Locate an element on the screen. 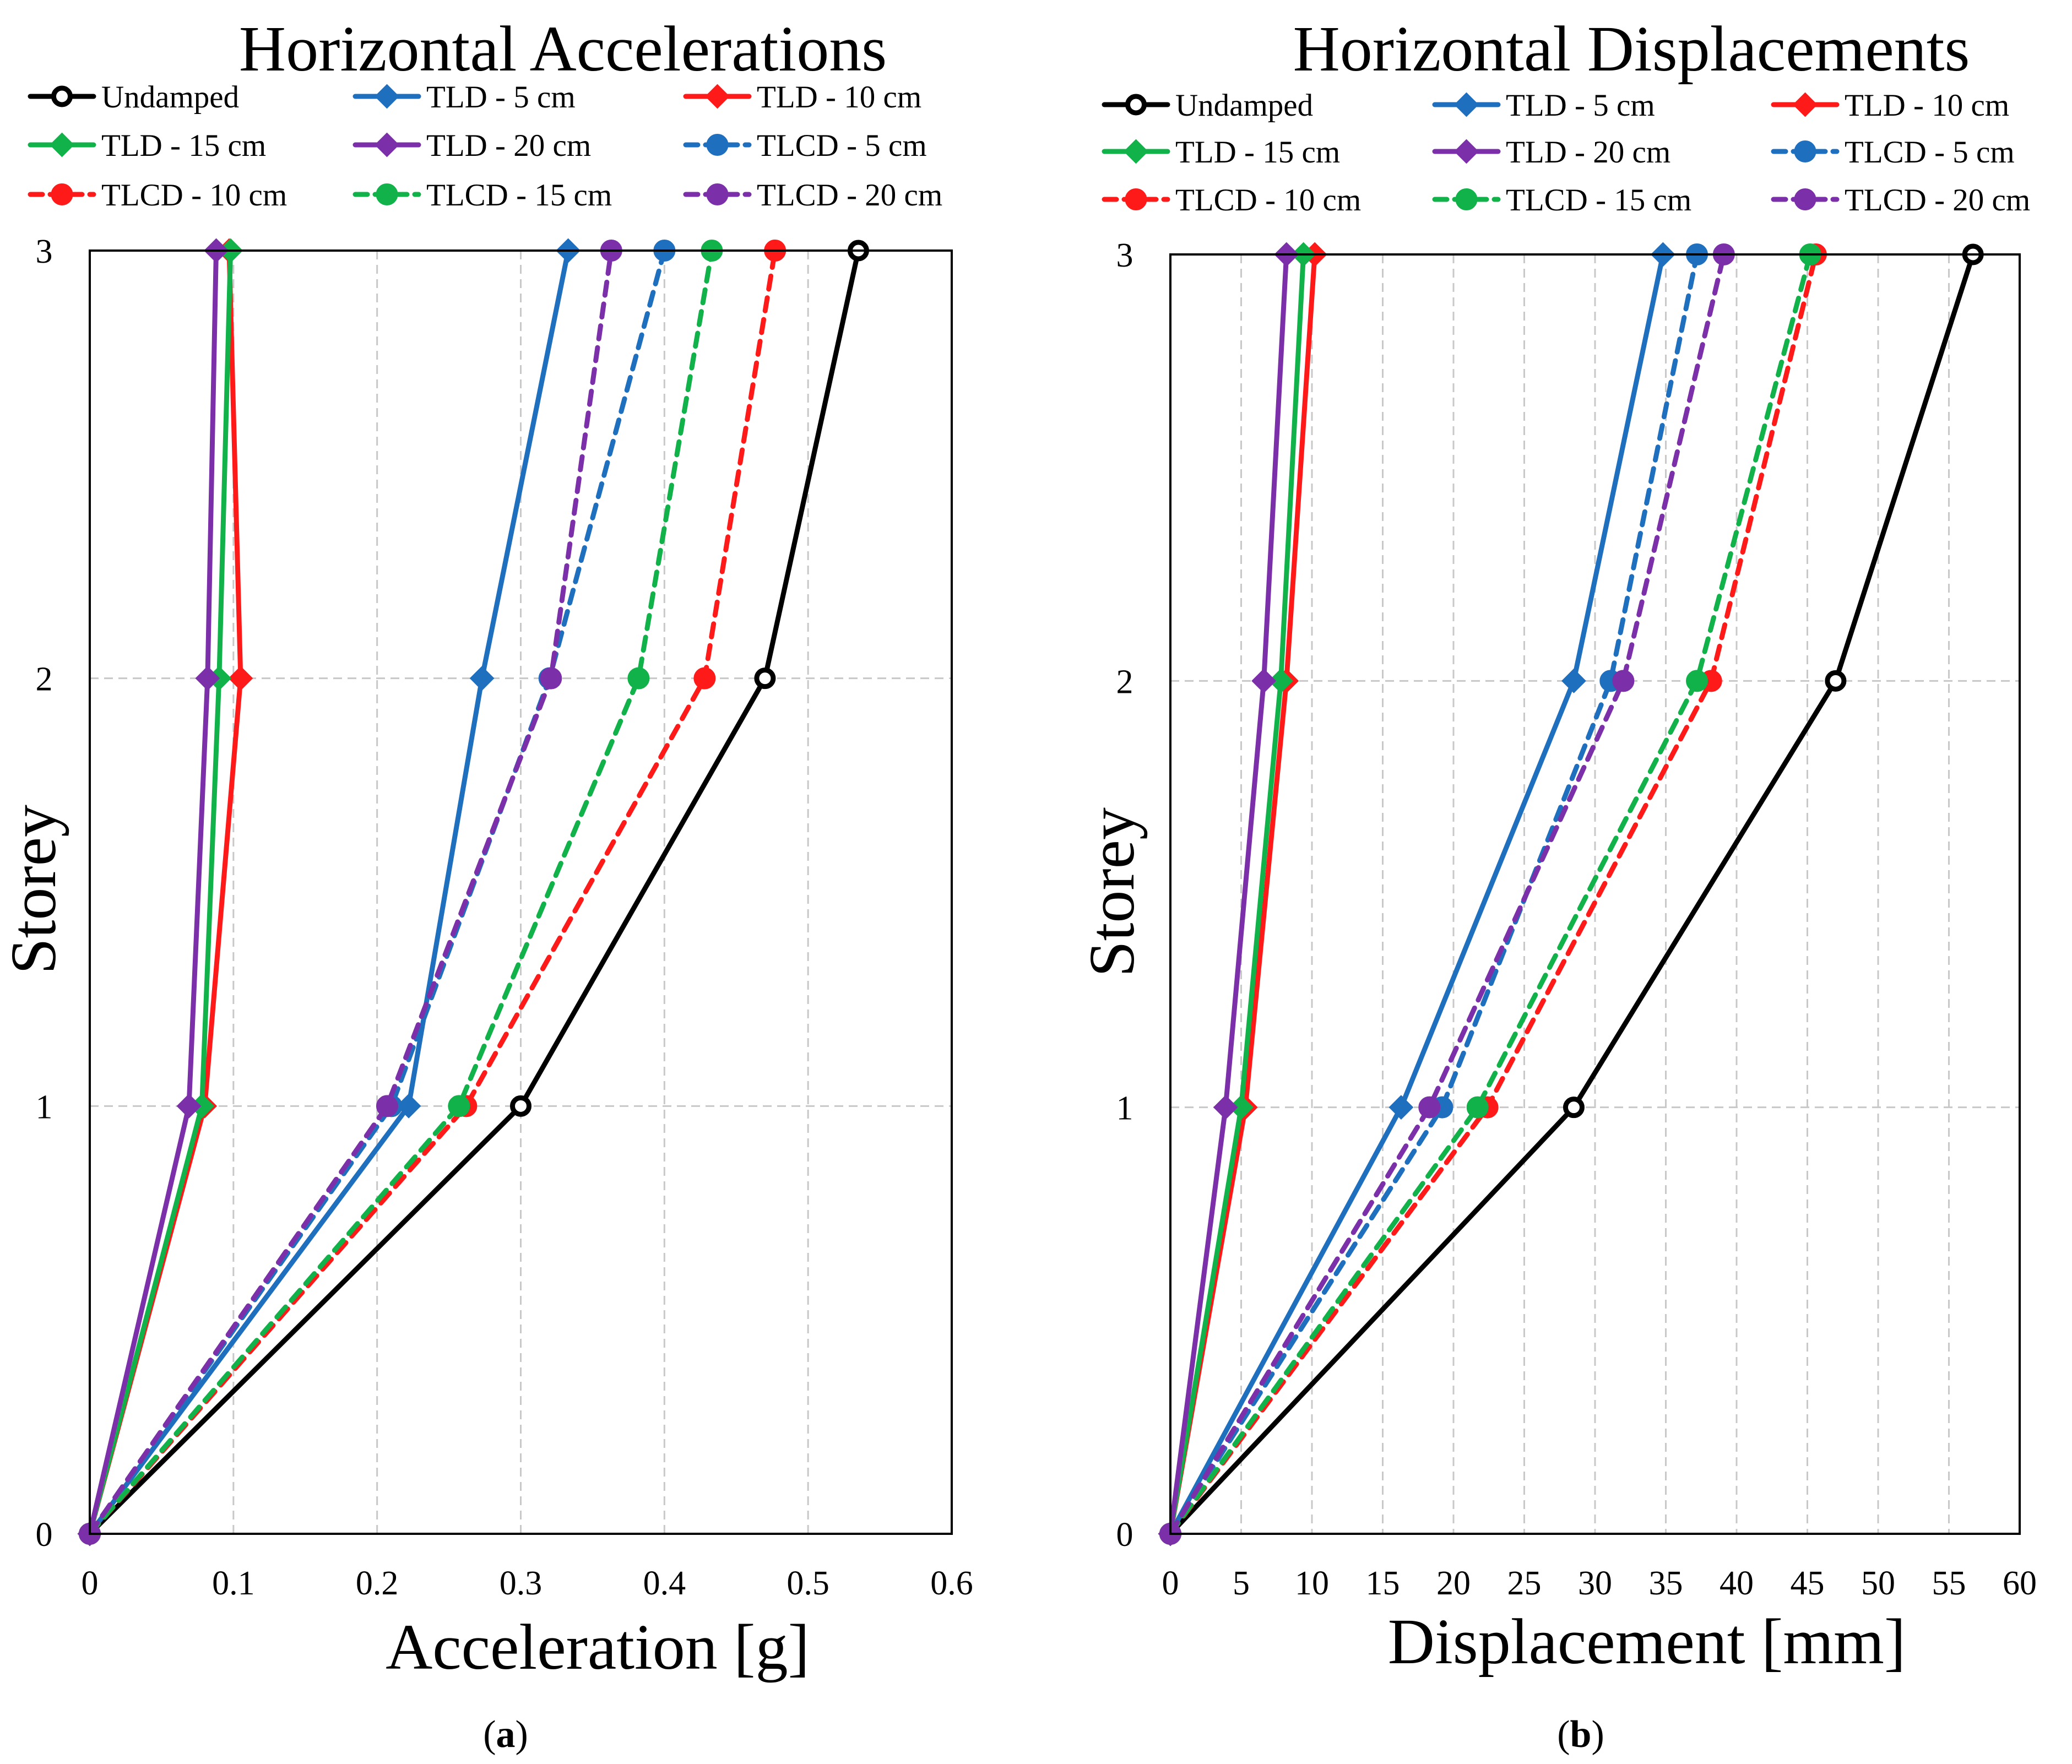 Image resolution: width=2072 pixels, height=1764 pixels. x-tick-labels: 0 5 10 15 20 25 30 35 40 45 50 55 60 is located at coordinates (1599, 1583).